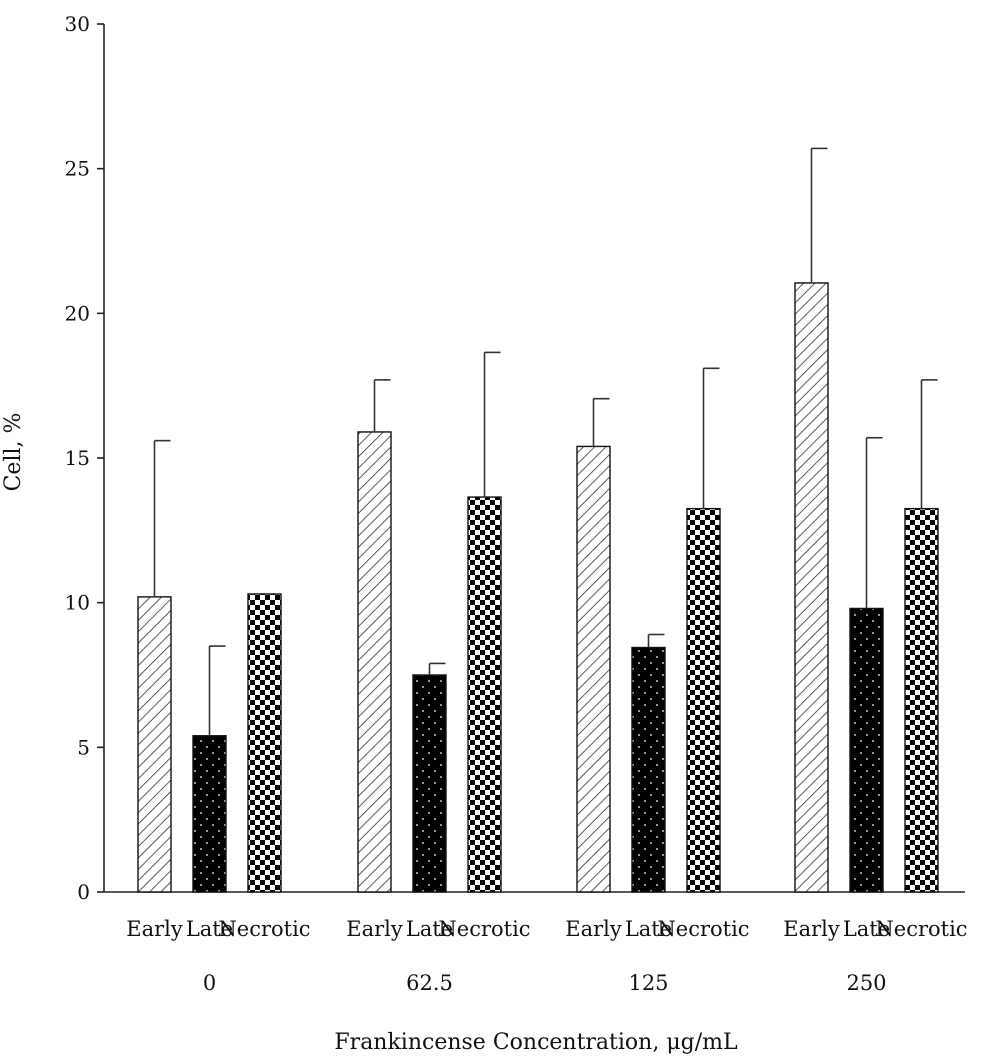 This screenshot has width=1000, height=1058. What do you see at coordinates (77, 458) in the screenshot?
I see `y-tick-label: 15` at bounding box center [77, 458].